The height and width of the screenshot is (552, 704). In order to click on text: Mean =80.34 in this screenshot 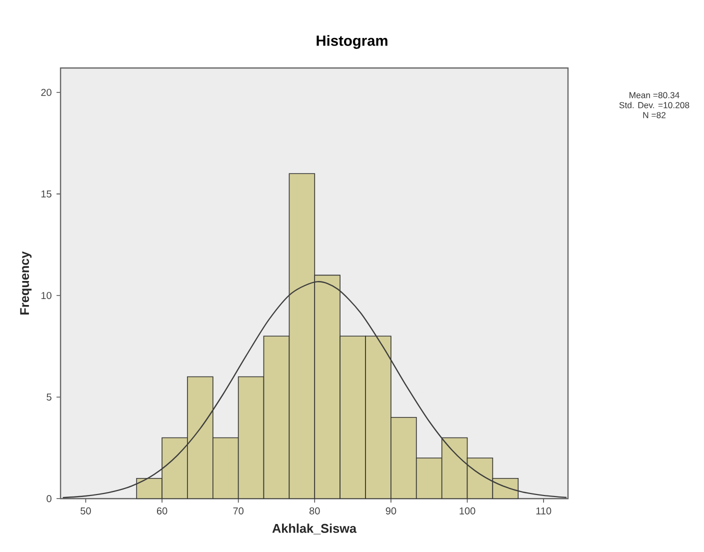, I will do `click(655, 95)`.